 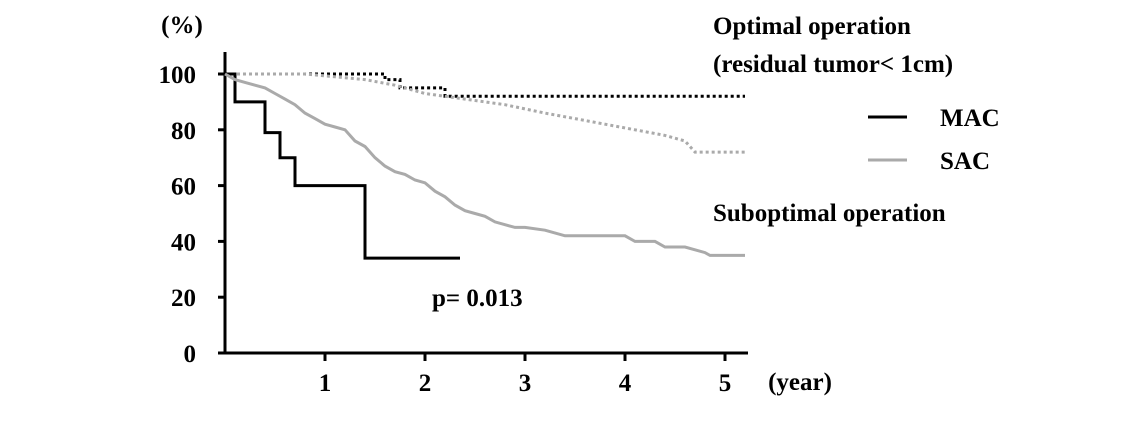 I want to click on y-tick-label: 60, so click(x=183, y=187).